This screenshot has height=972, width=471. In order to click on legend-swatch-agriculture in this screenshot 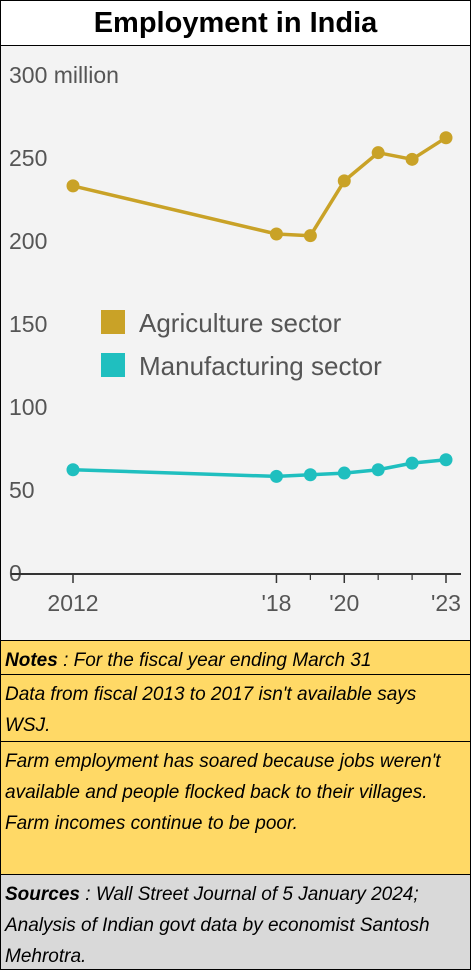, I will do `click(113, 322)`.